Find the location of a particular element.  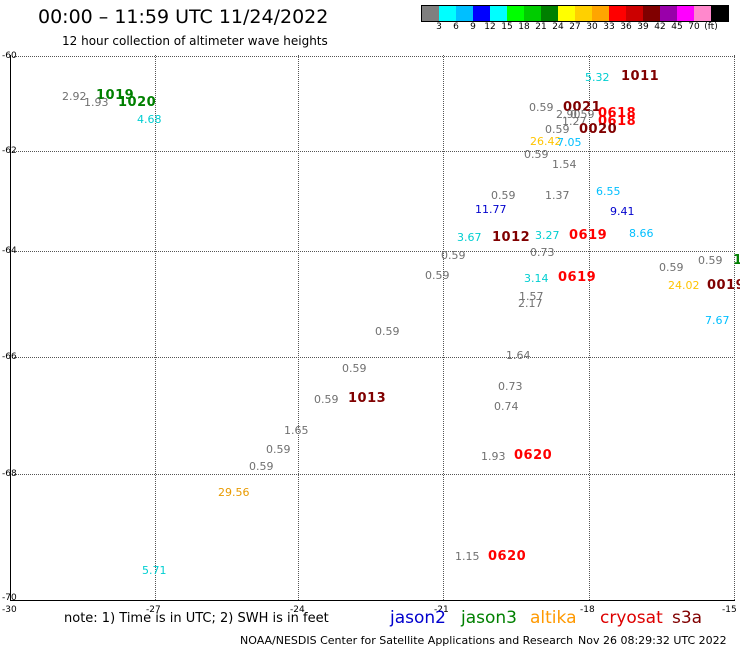

wave-height-label: 24.02 is located at coordinates (684, 285).